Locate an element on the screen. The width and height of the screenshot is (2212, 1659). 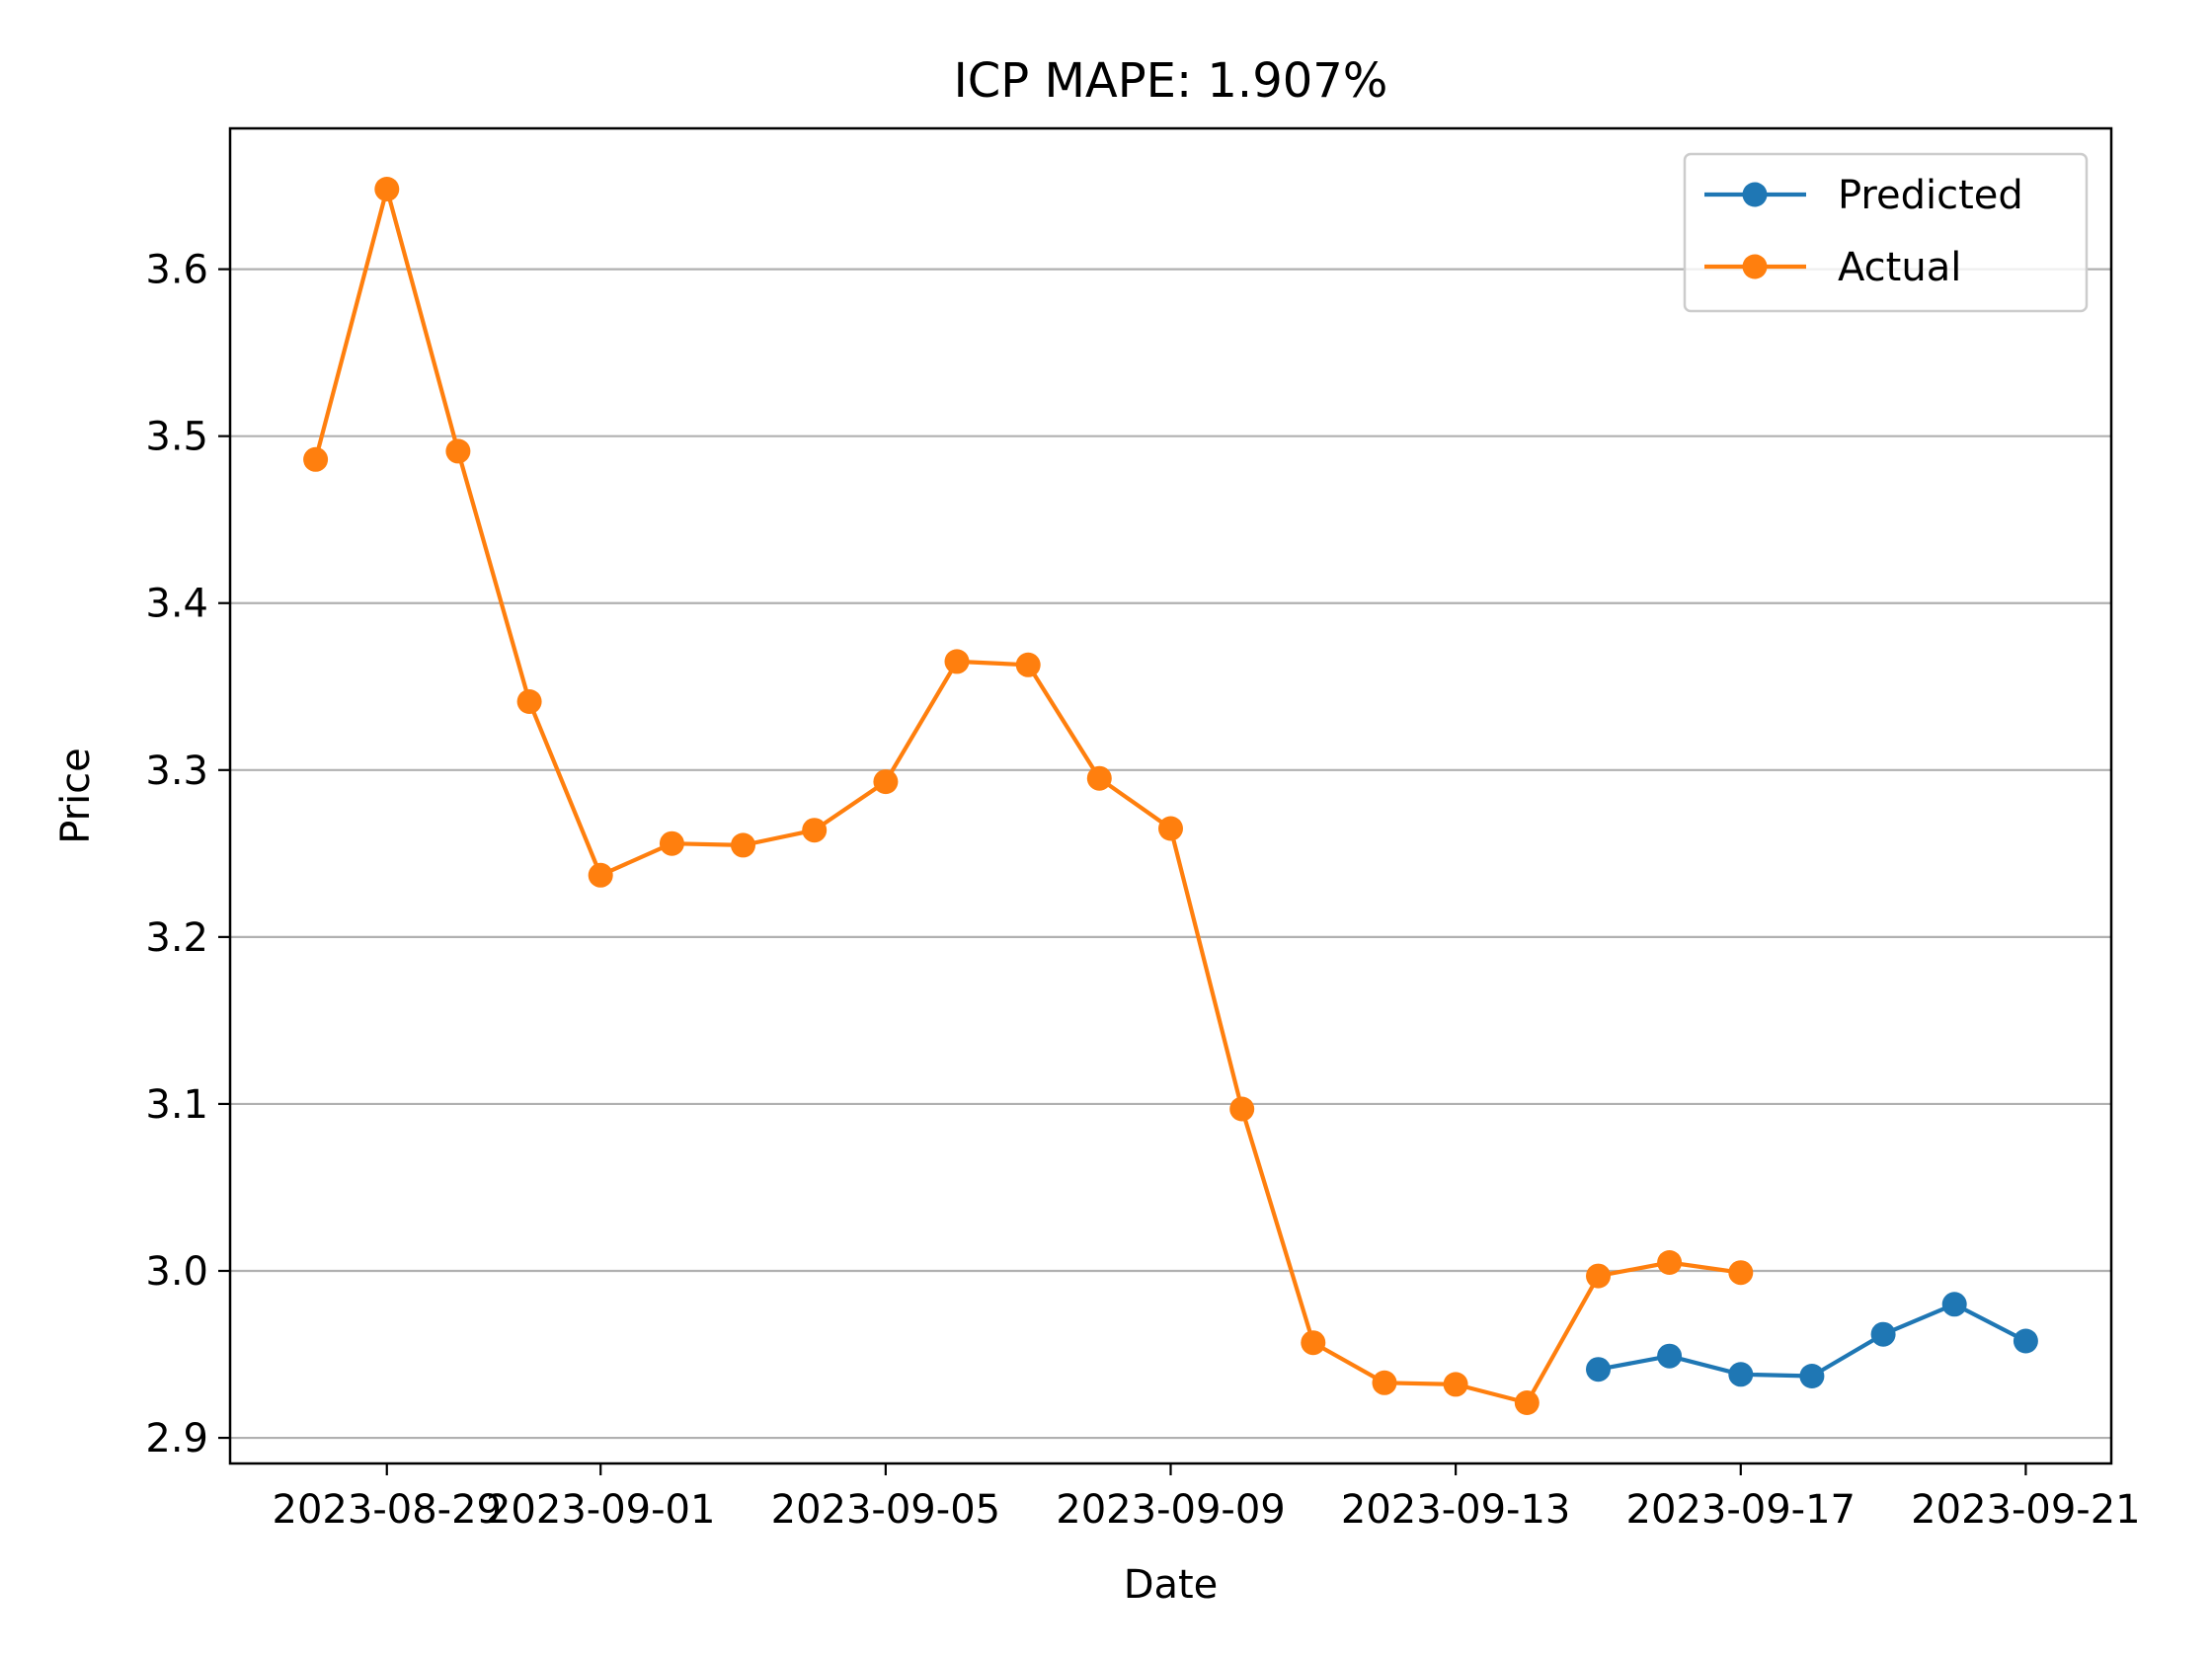
x-tick-label: 2023-09-05 is located at coordinates (886, 1510).